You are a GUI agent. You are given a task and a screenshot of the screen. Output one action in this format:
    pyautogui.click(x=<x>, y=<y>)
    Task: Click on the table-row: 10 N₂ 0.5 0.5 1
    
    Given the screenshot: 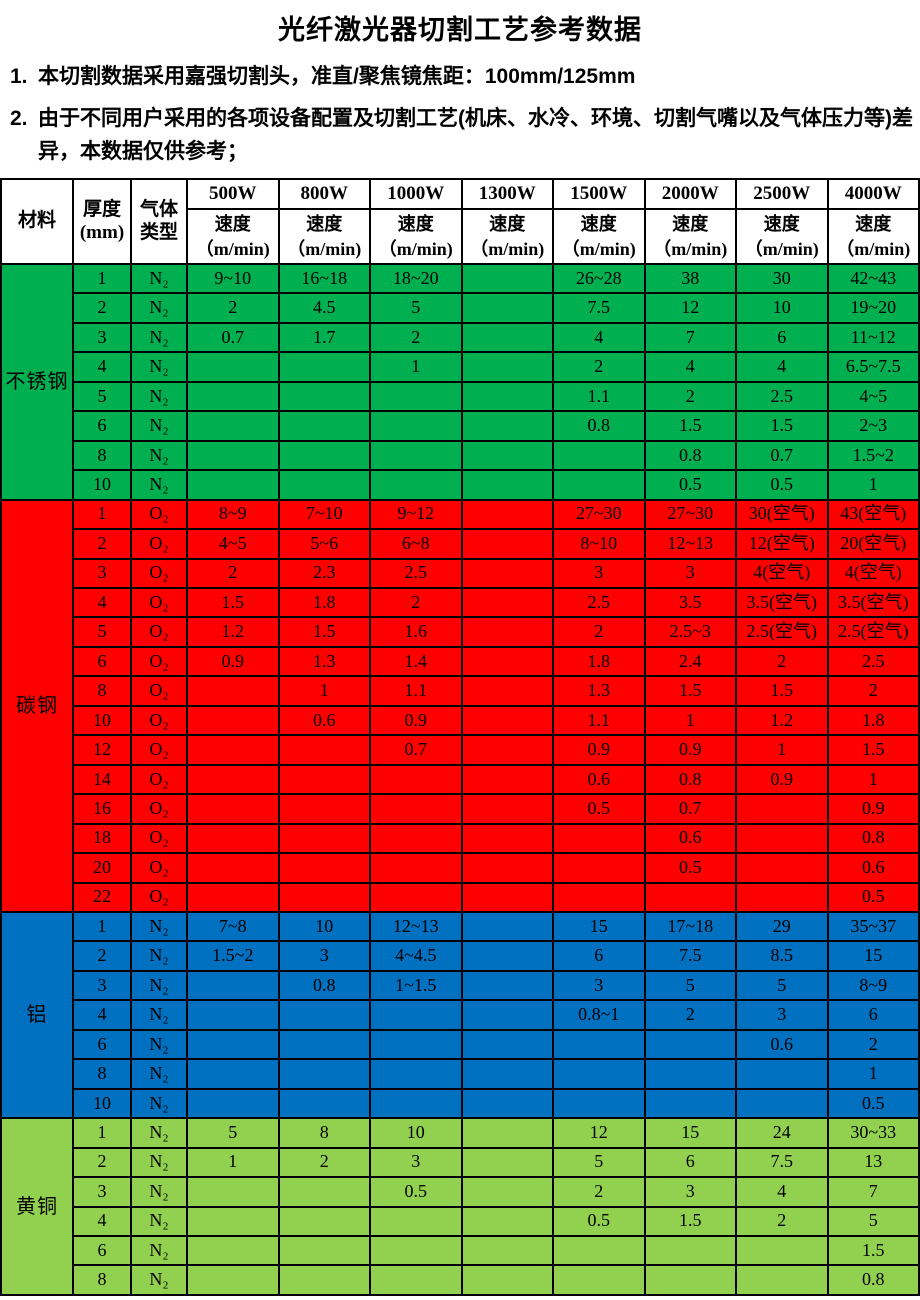 What is the action you would take?
    pyautogui.click(x=460, y=485)
    